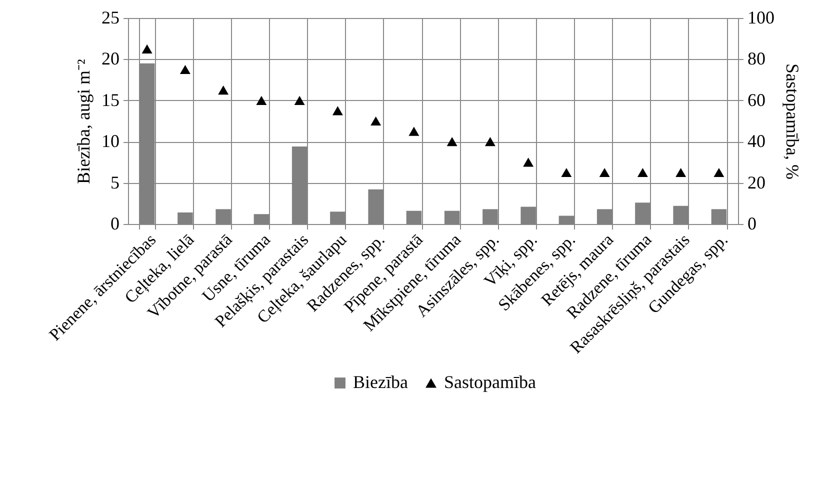 Image resolution: width=831 pixels, height=497 pixels. Describe the element at coordinates (757, 58) in the screenshot. I see `y2-tick-label: 80` at that location.